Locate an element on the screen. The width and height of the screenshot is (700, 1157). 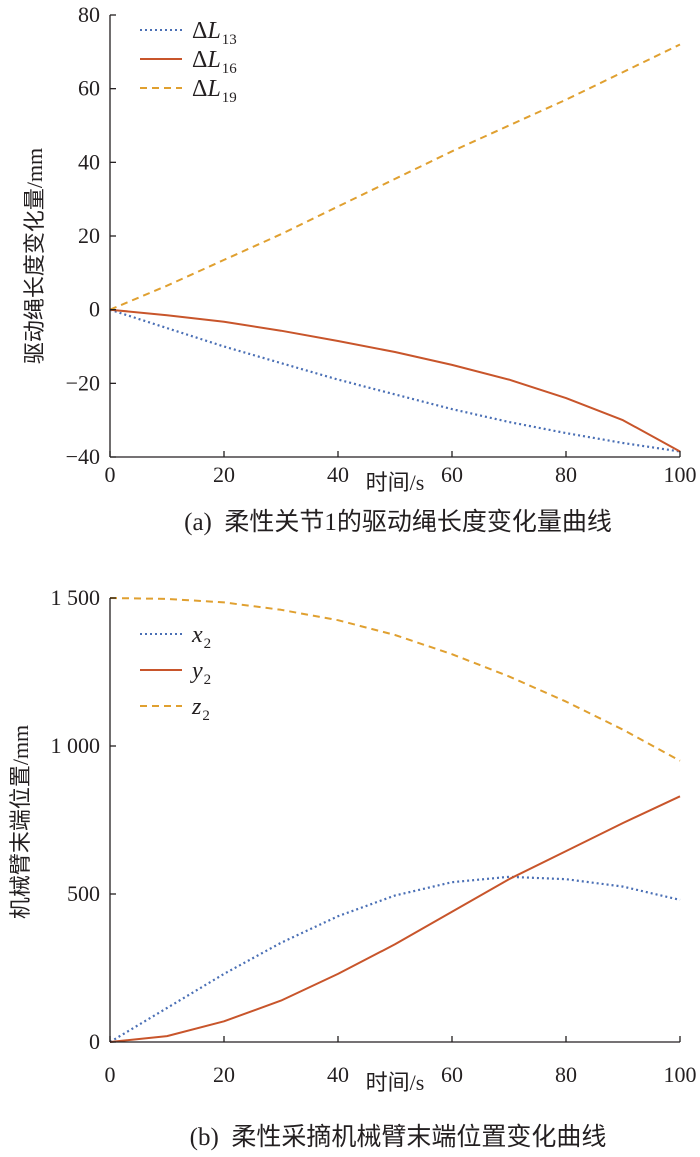
y-tick-label-b: 1 500 is located at coordinates (76, 597).